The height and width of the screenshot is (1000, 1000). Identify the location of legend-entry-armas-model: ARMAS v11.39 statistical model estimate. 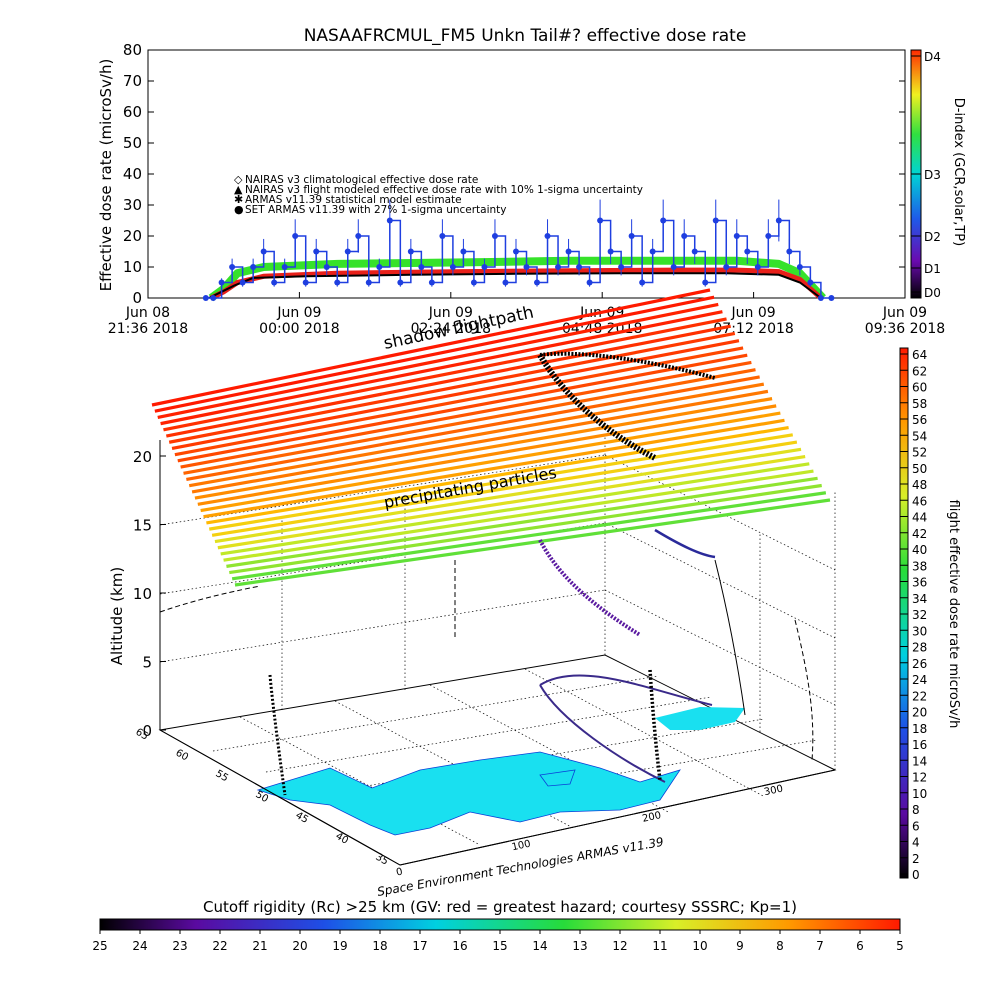
(353, 200).